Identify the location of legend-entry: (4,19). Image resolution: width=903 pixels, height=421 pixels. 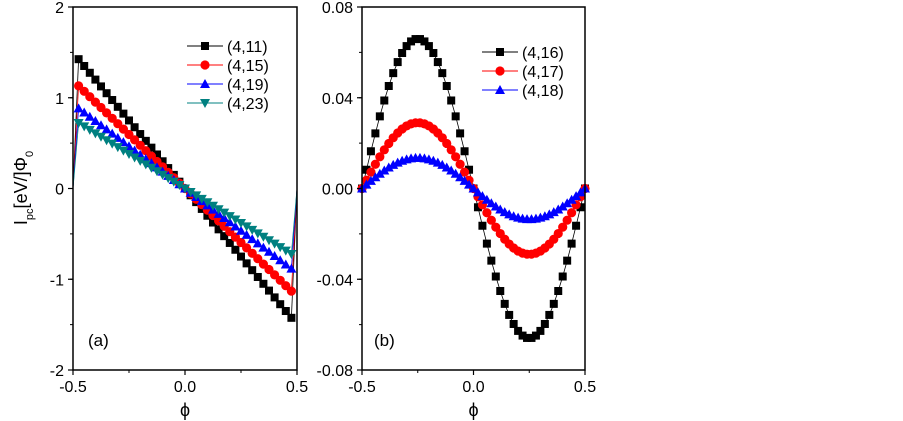
(228, 85).